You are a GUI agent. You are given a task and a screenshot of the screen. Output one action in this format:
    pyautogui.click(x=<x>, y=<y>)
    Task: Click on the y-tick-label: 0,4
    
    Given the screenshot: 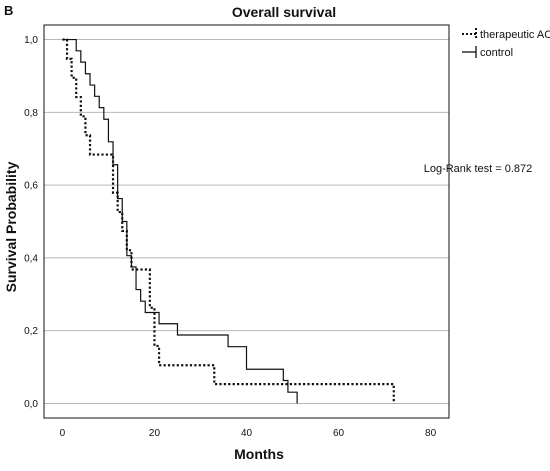 What is the action you would take?
    pyautogui.click(x=31, y=258)
    